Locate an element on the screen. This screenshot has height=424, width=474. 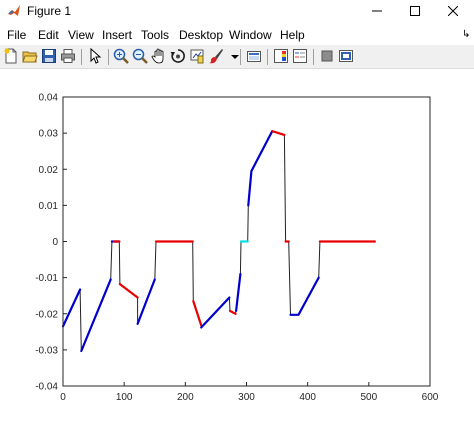
menu-edit: Edit is located at coordinates (48, 35).